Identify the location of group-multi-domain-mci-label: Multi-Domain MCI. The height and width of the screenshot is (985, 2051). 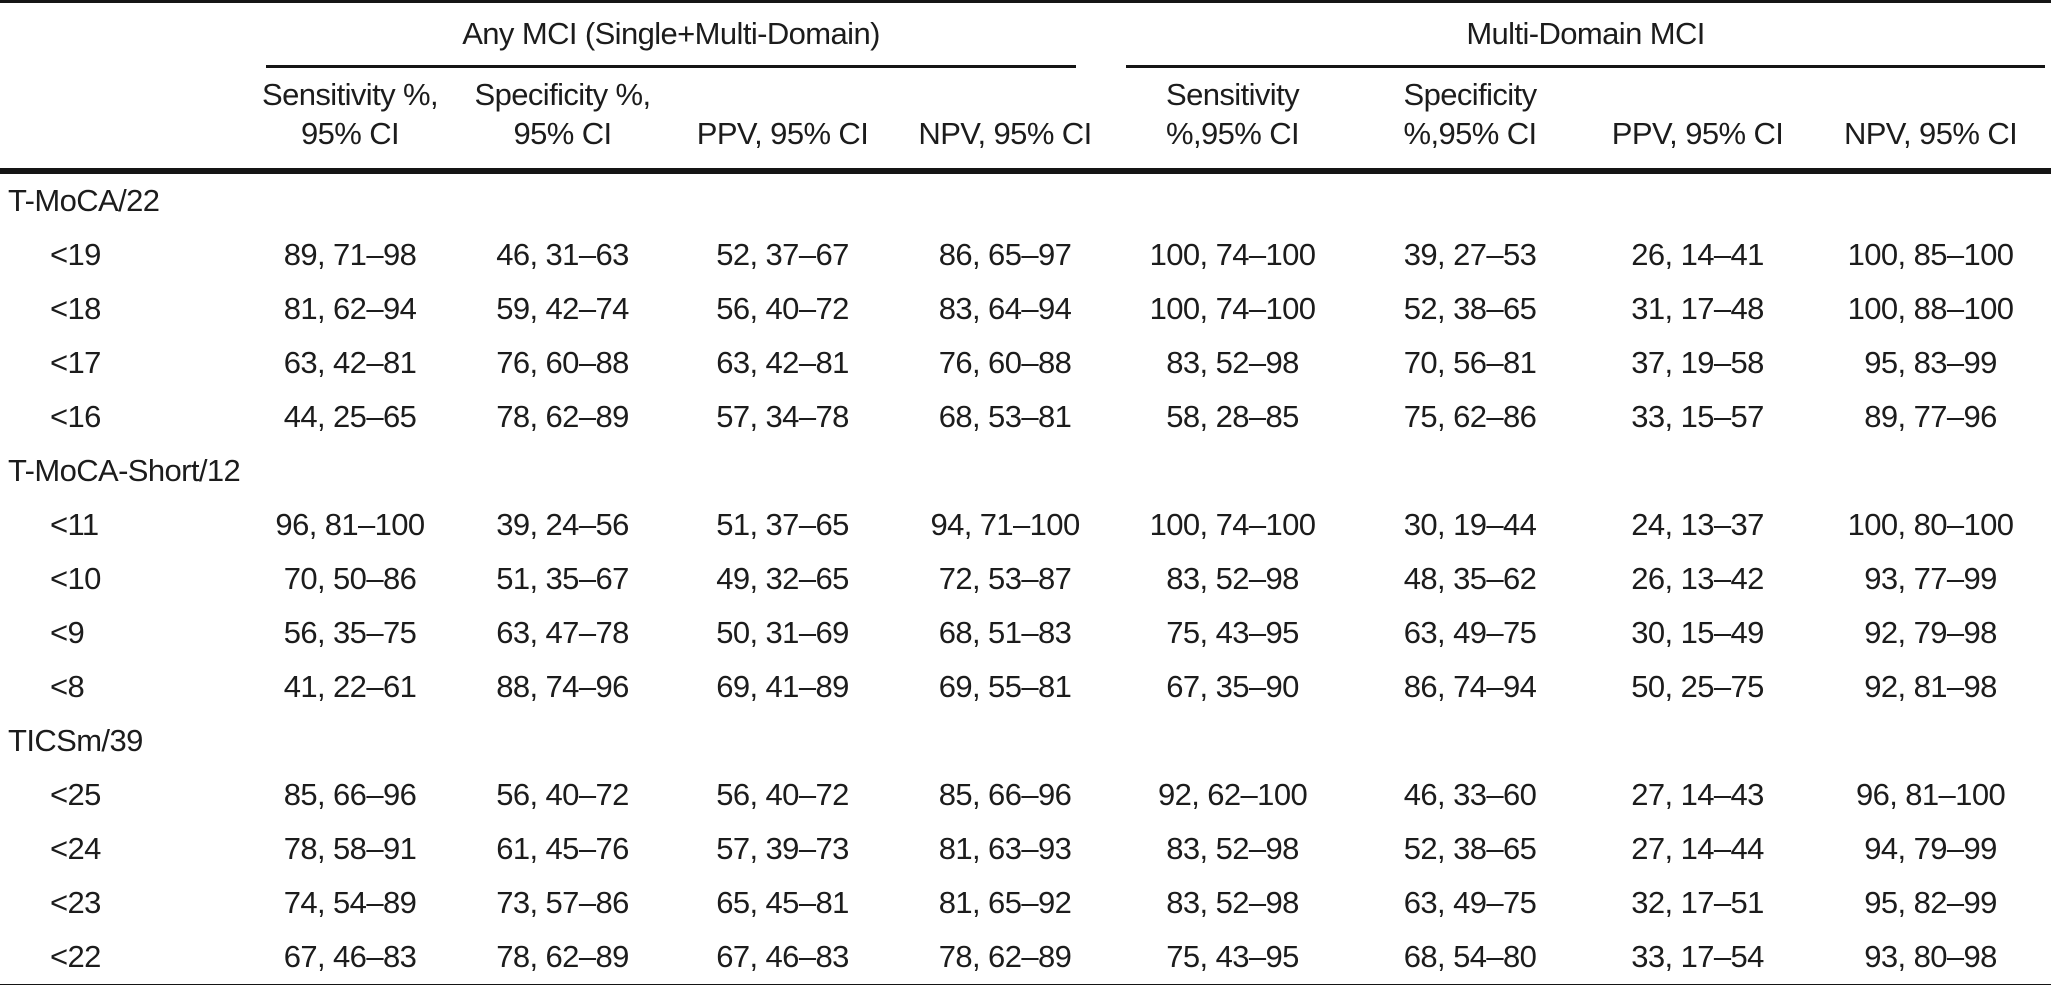
(1586, 36).